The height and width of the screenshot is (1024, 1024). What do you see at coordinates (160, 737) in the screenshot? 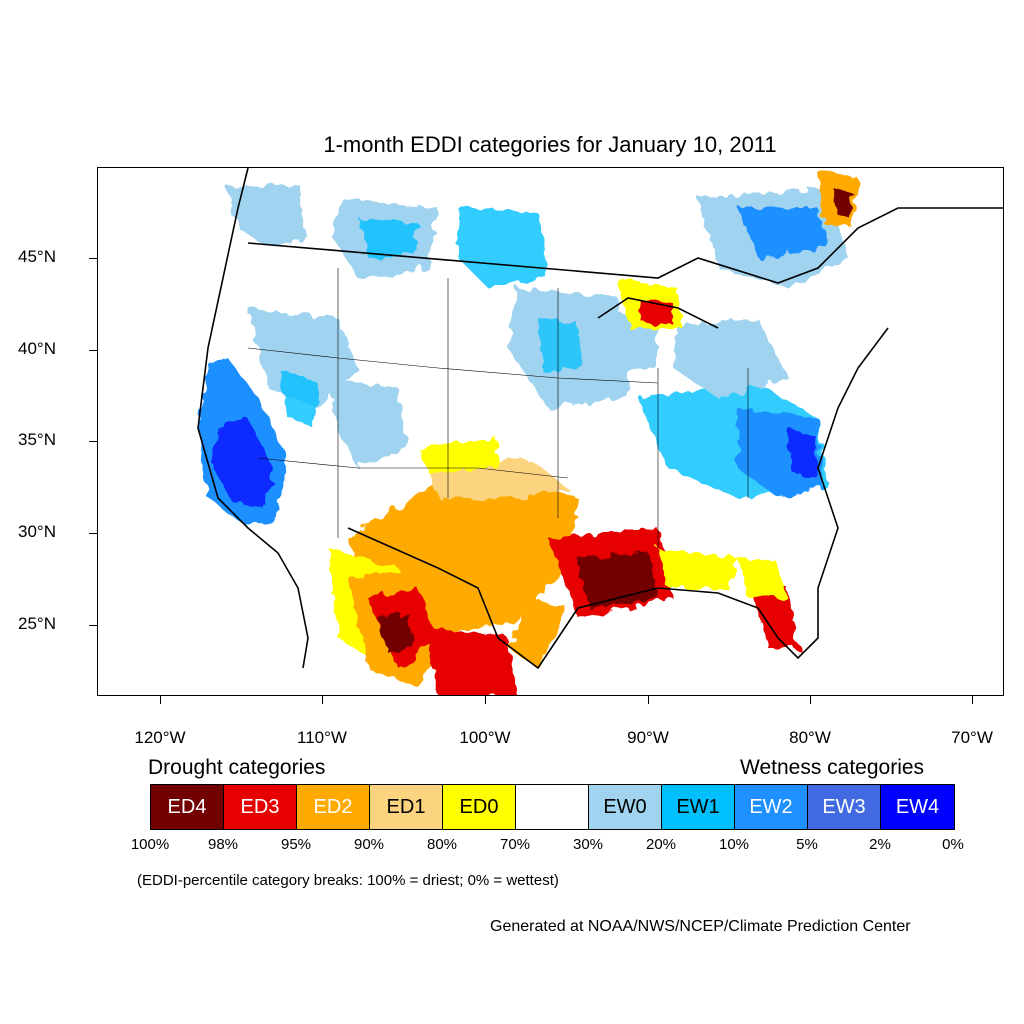
I see `x-tick-label: 120°W` at bounding box center [160, 737].